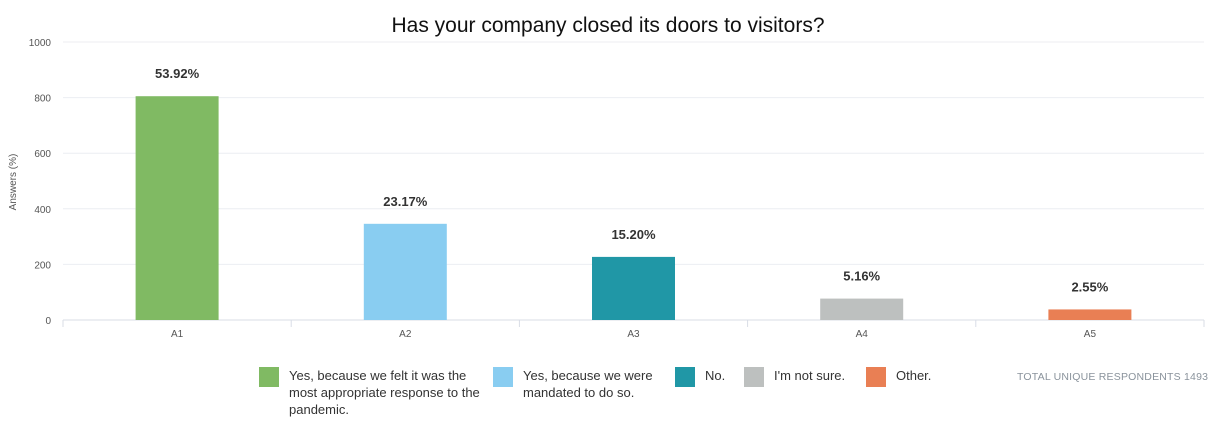 This screenshot has width=1216, height=439. I want to click on bar-A3, so click(633, 288).